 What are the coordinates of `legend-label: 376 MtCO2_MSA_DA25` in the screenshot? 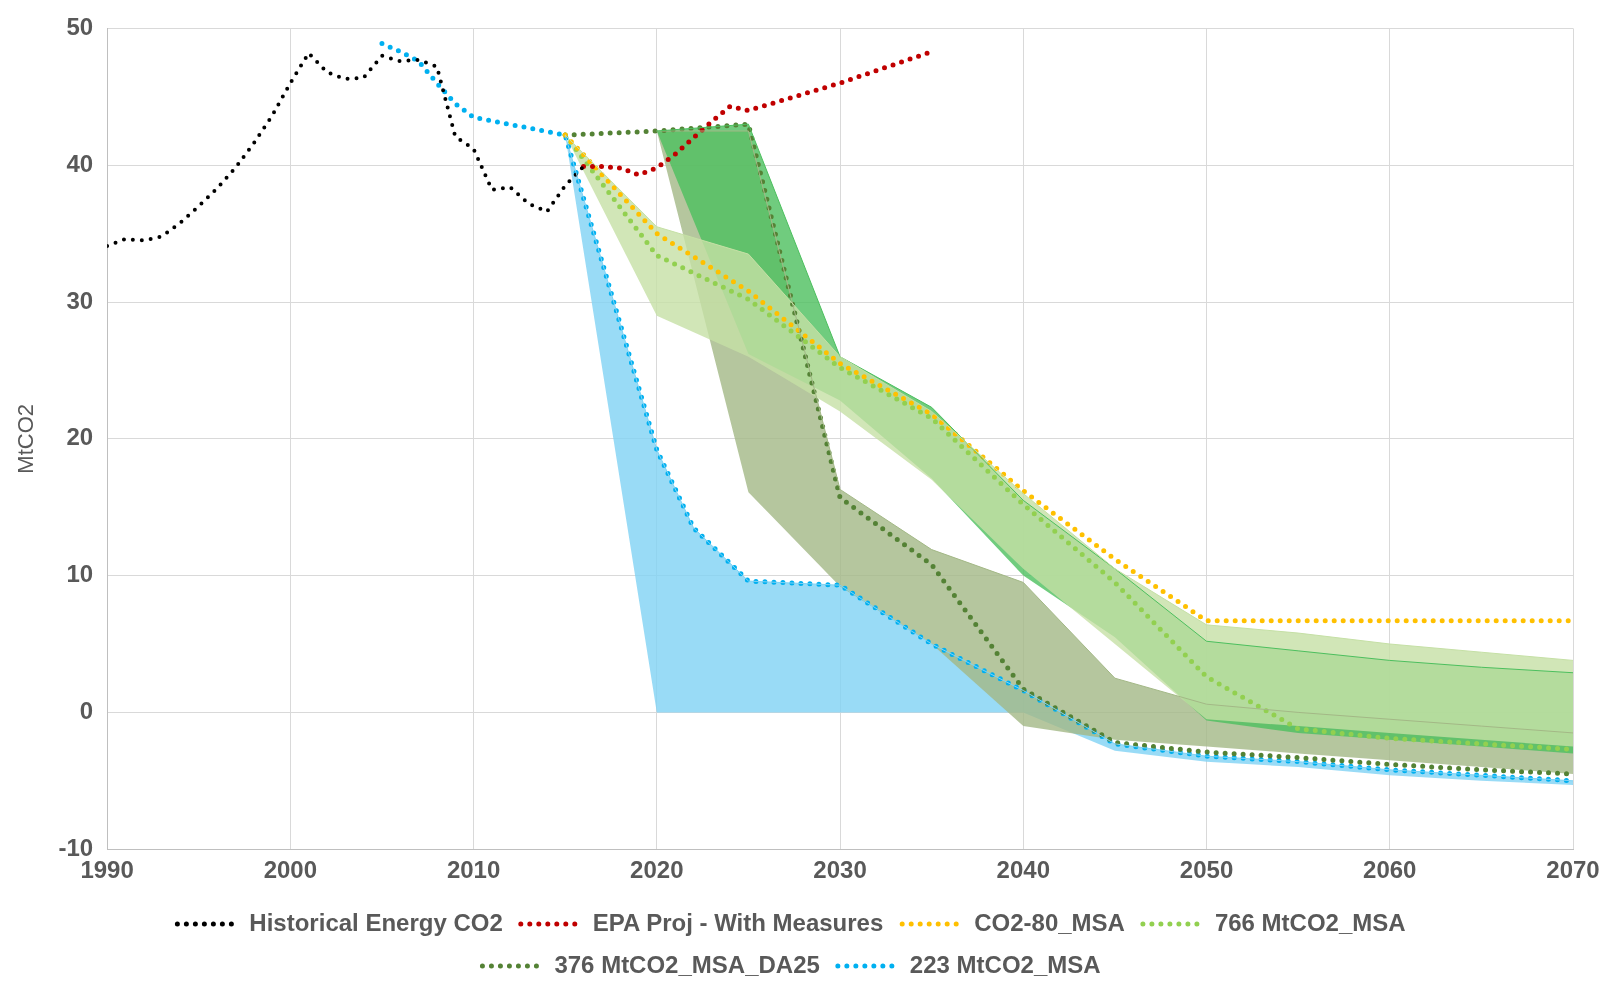 It's located at (687, 964).